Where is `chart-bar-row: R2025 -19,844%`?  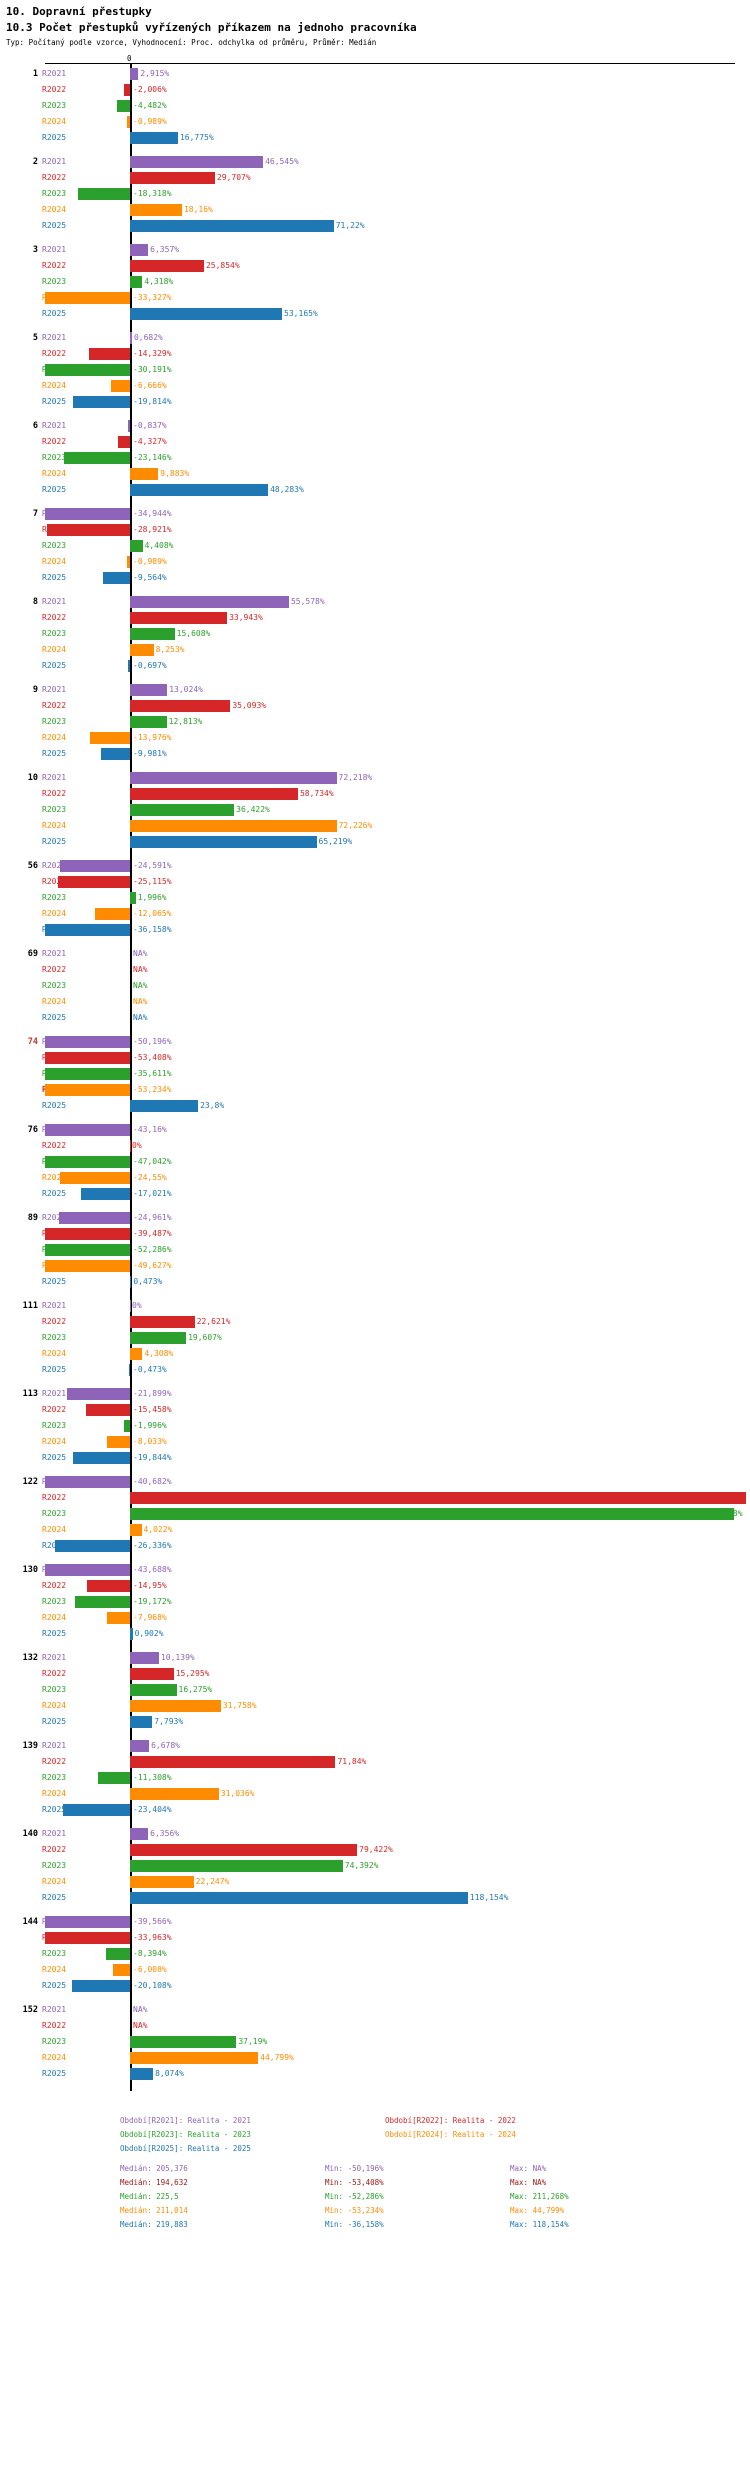 chart-bar-row: R2025 -19,844% is located at coordinates (375, 1458).